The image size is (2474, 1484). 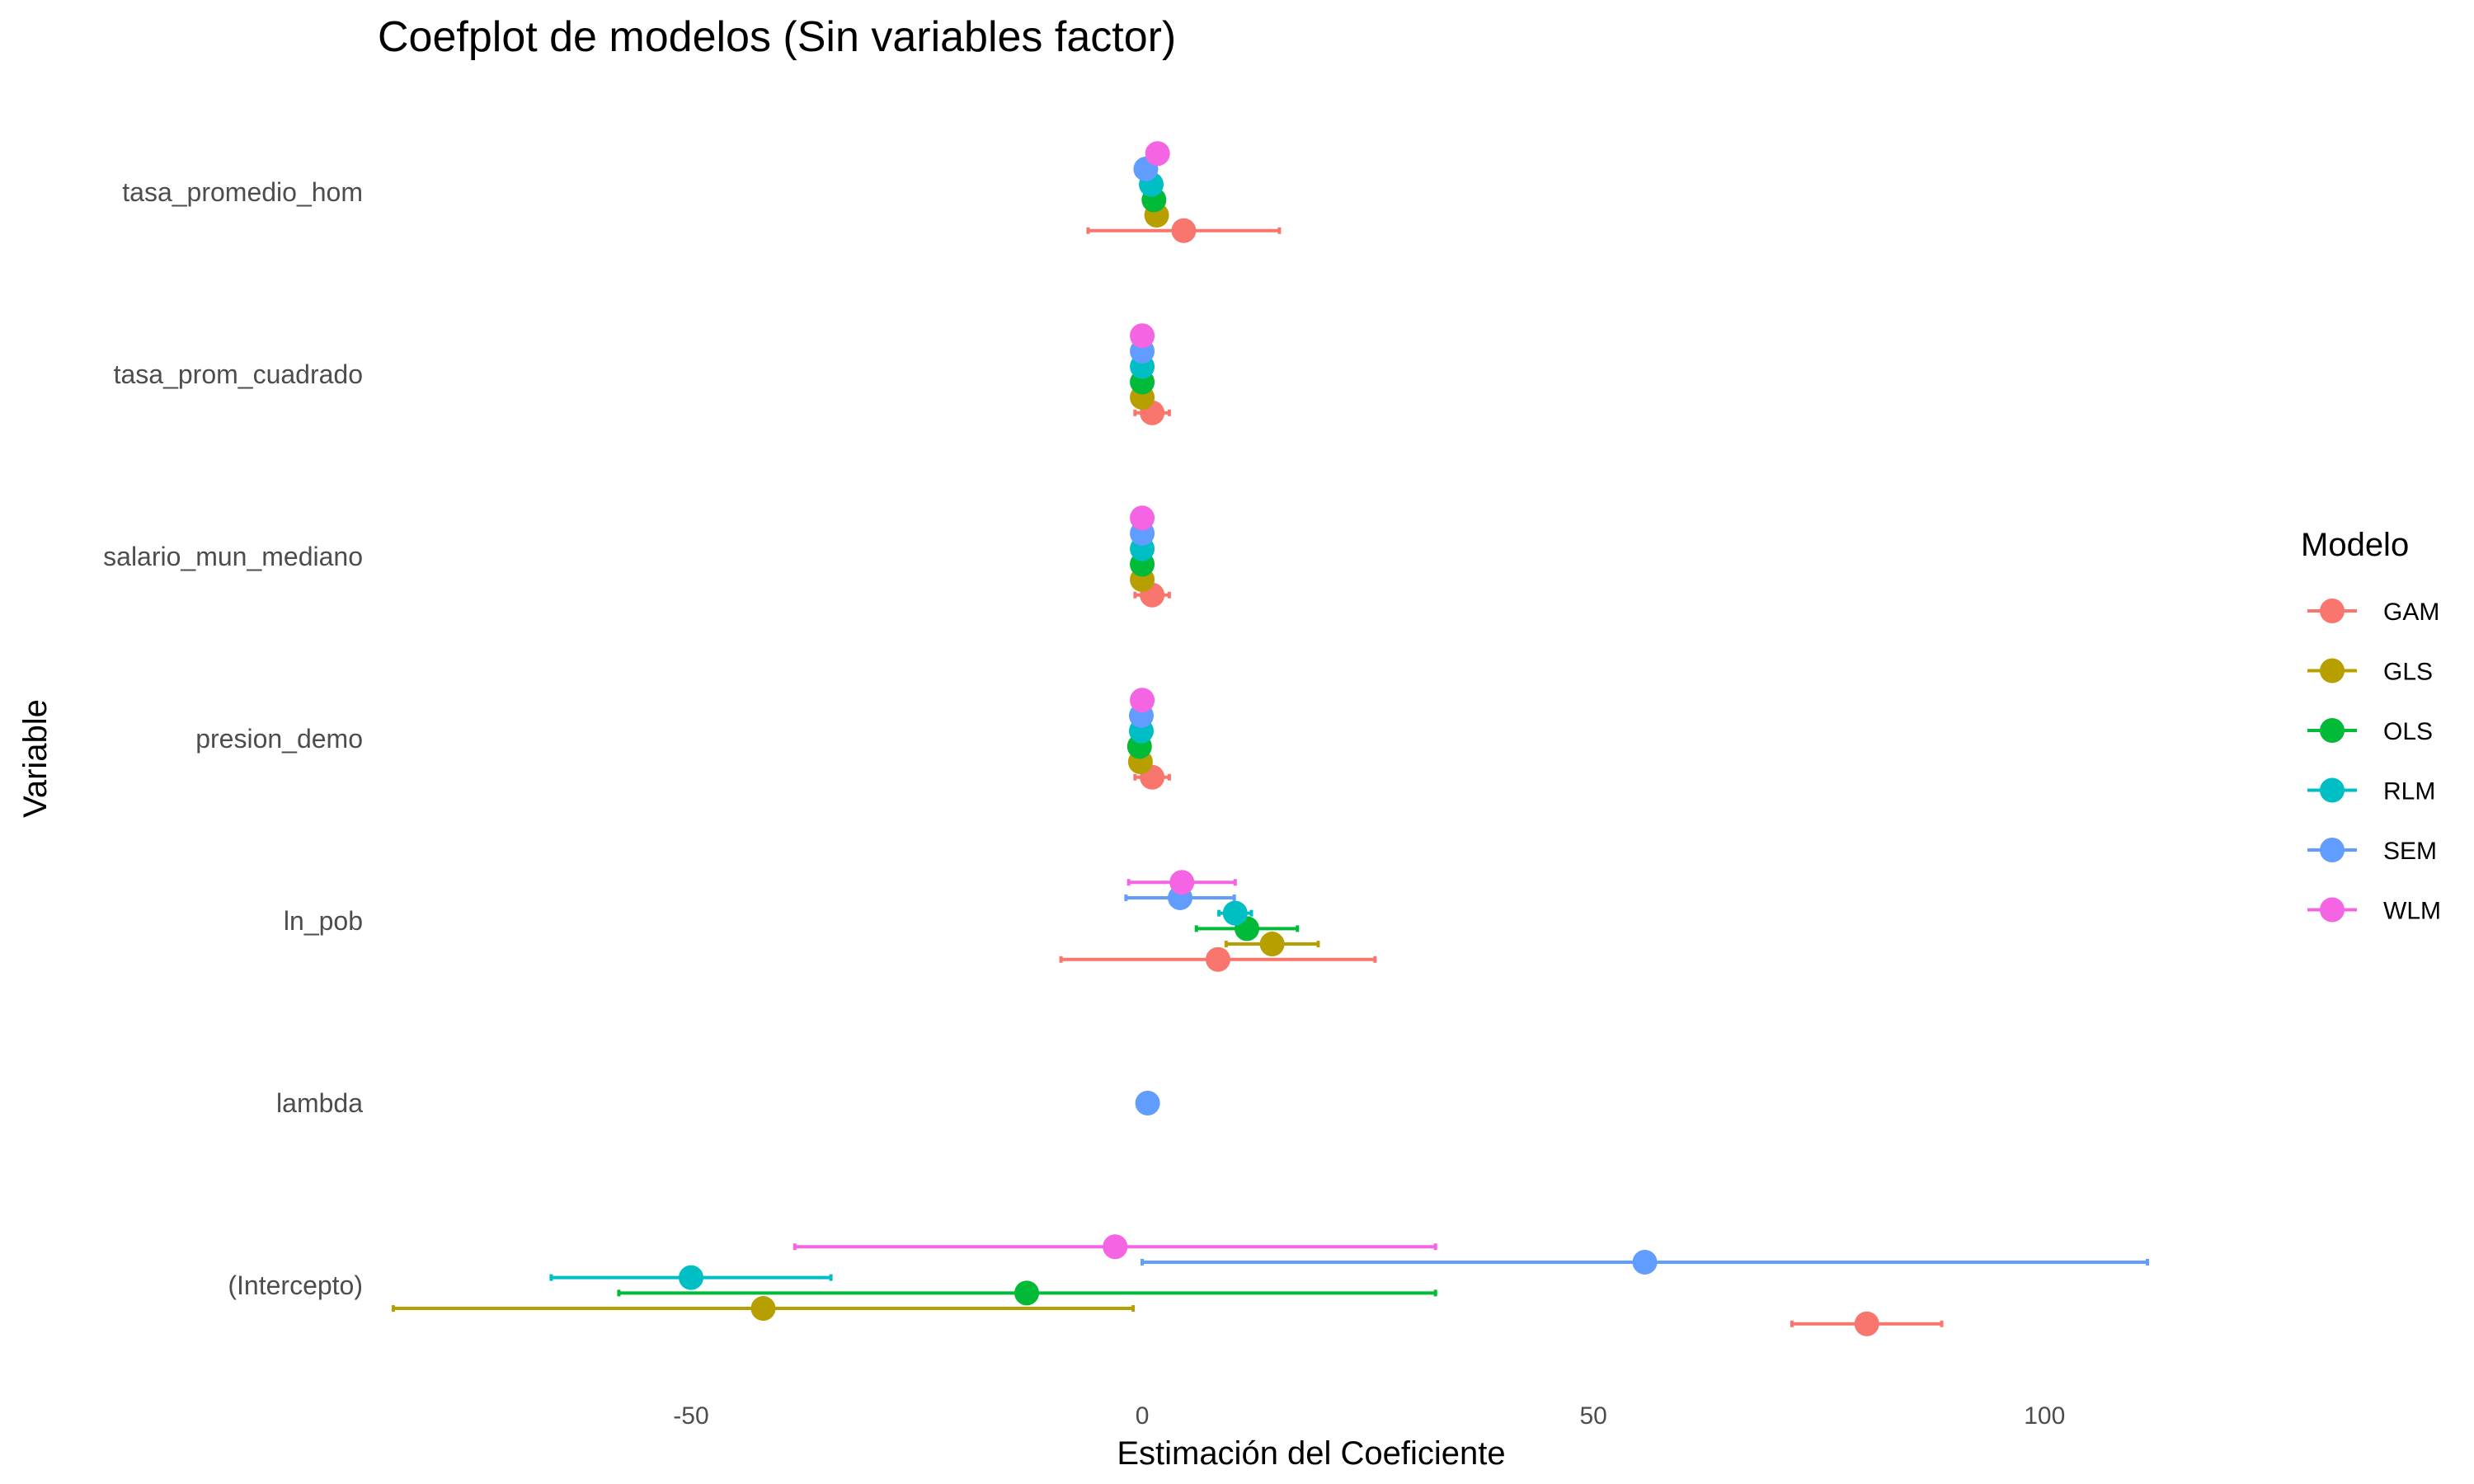 I want to click on x-axis-ticks: -50 0 50 100, so click(x=1369, y=1416).